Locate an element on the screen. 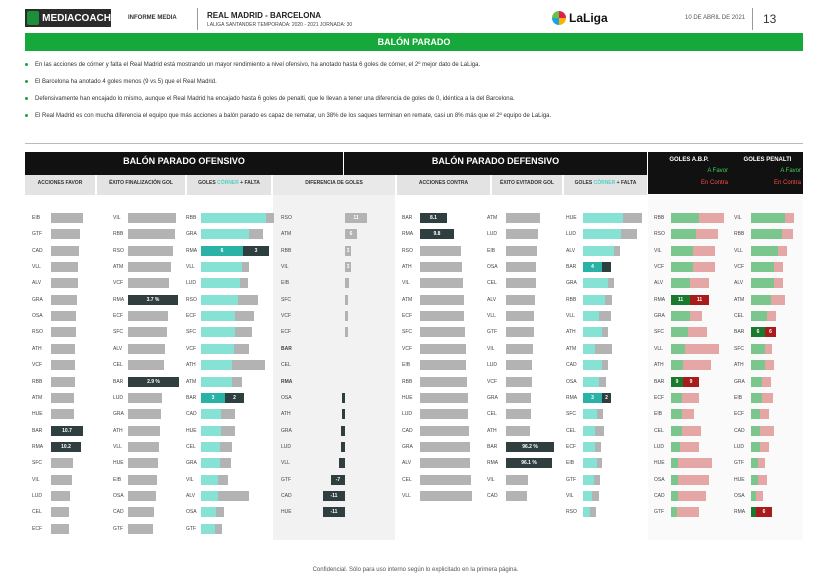 The image size is (831, 581). exito_evit-bar: 96.1 % is located at coordinates (529, 463).